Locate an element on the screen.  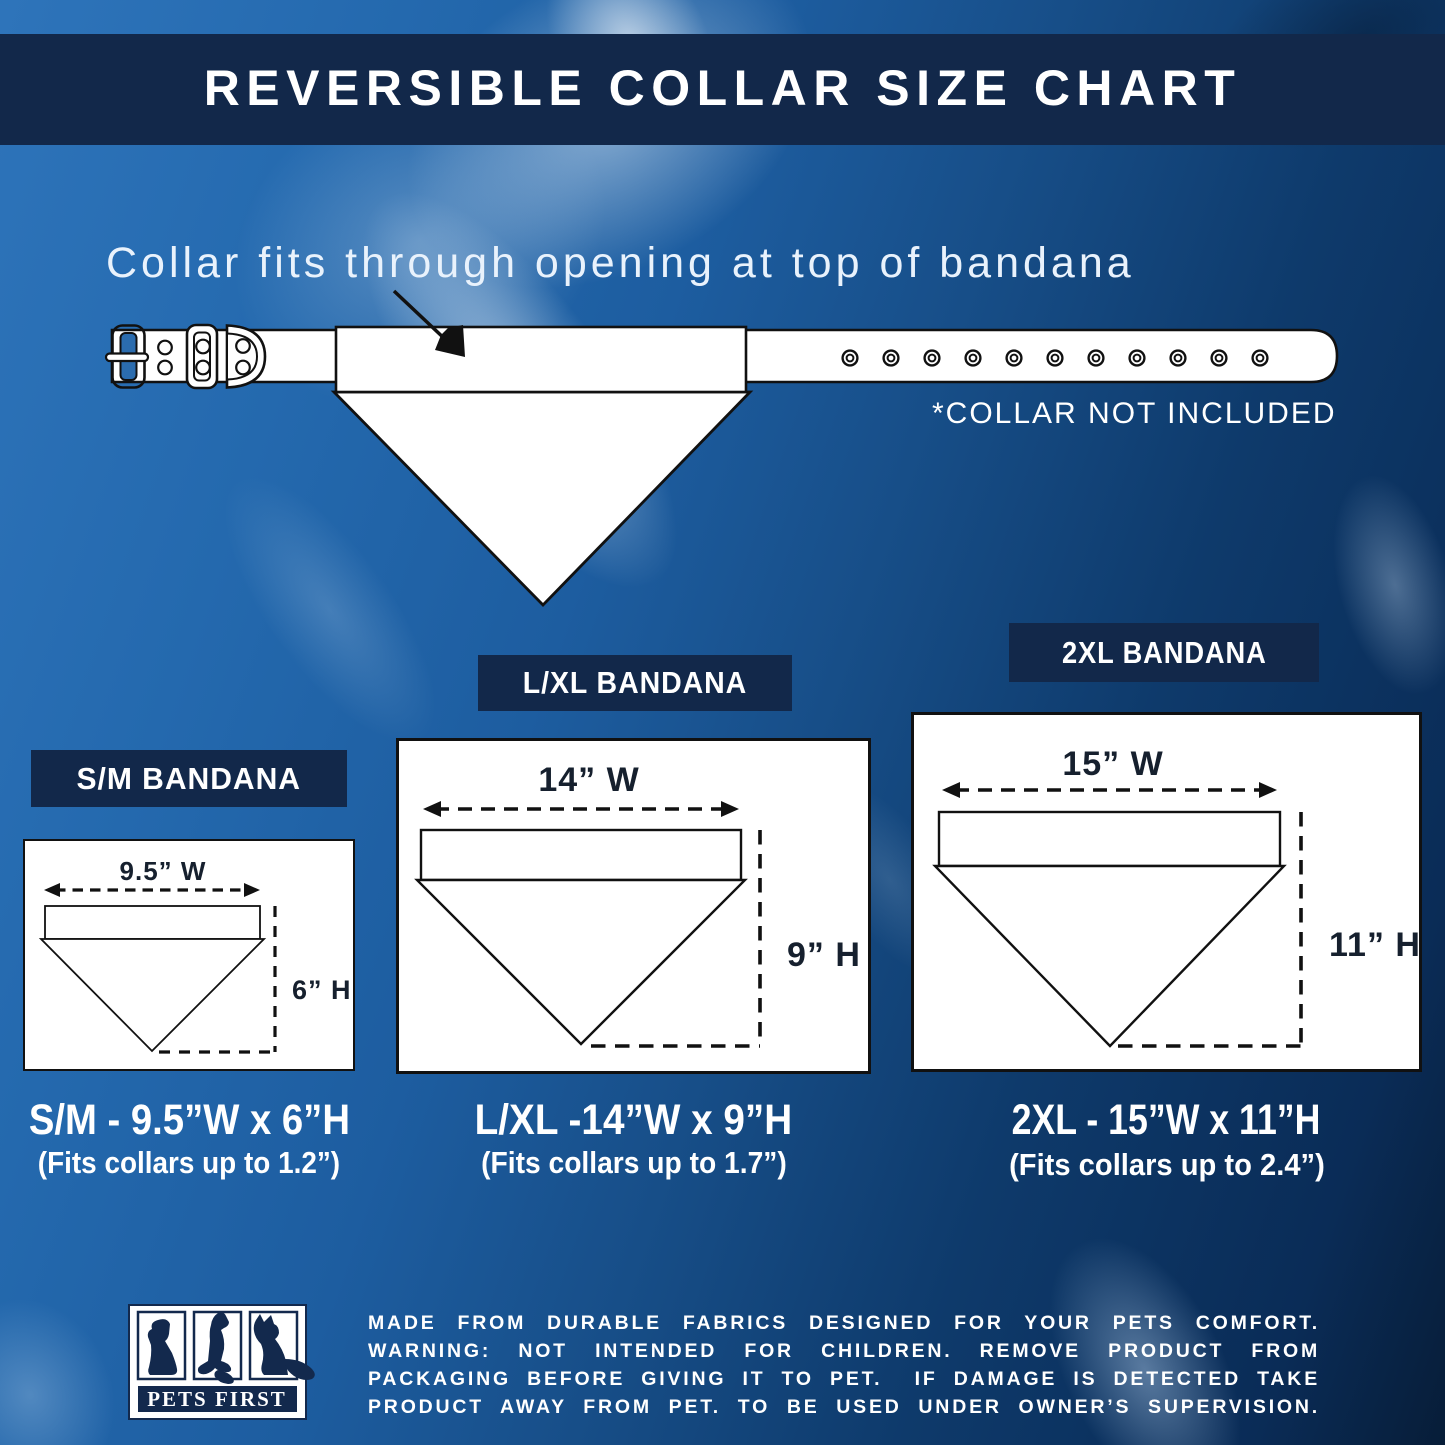
svg-text: 6” H is located at coordinates (322, 990).